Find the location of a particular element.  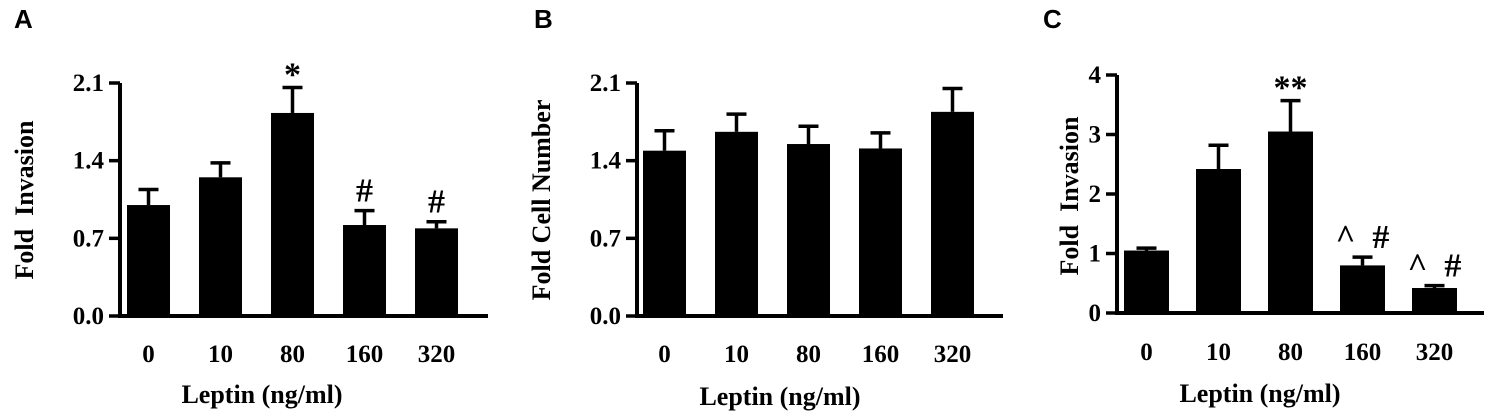

panel-a-ytick-label: 2.1 is located at coordinates (88, 83).